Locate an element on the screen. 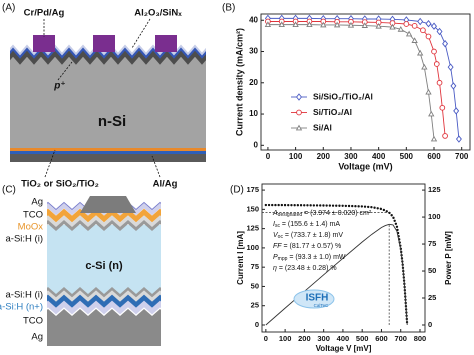  x-tick-label: 0 is located at coordinates (266, 338).